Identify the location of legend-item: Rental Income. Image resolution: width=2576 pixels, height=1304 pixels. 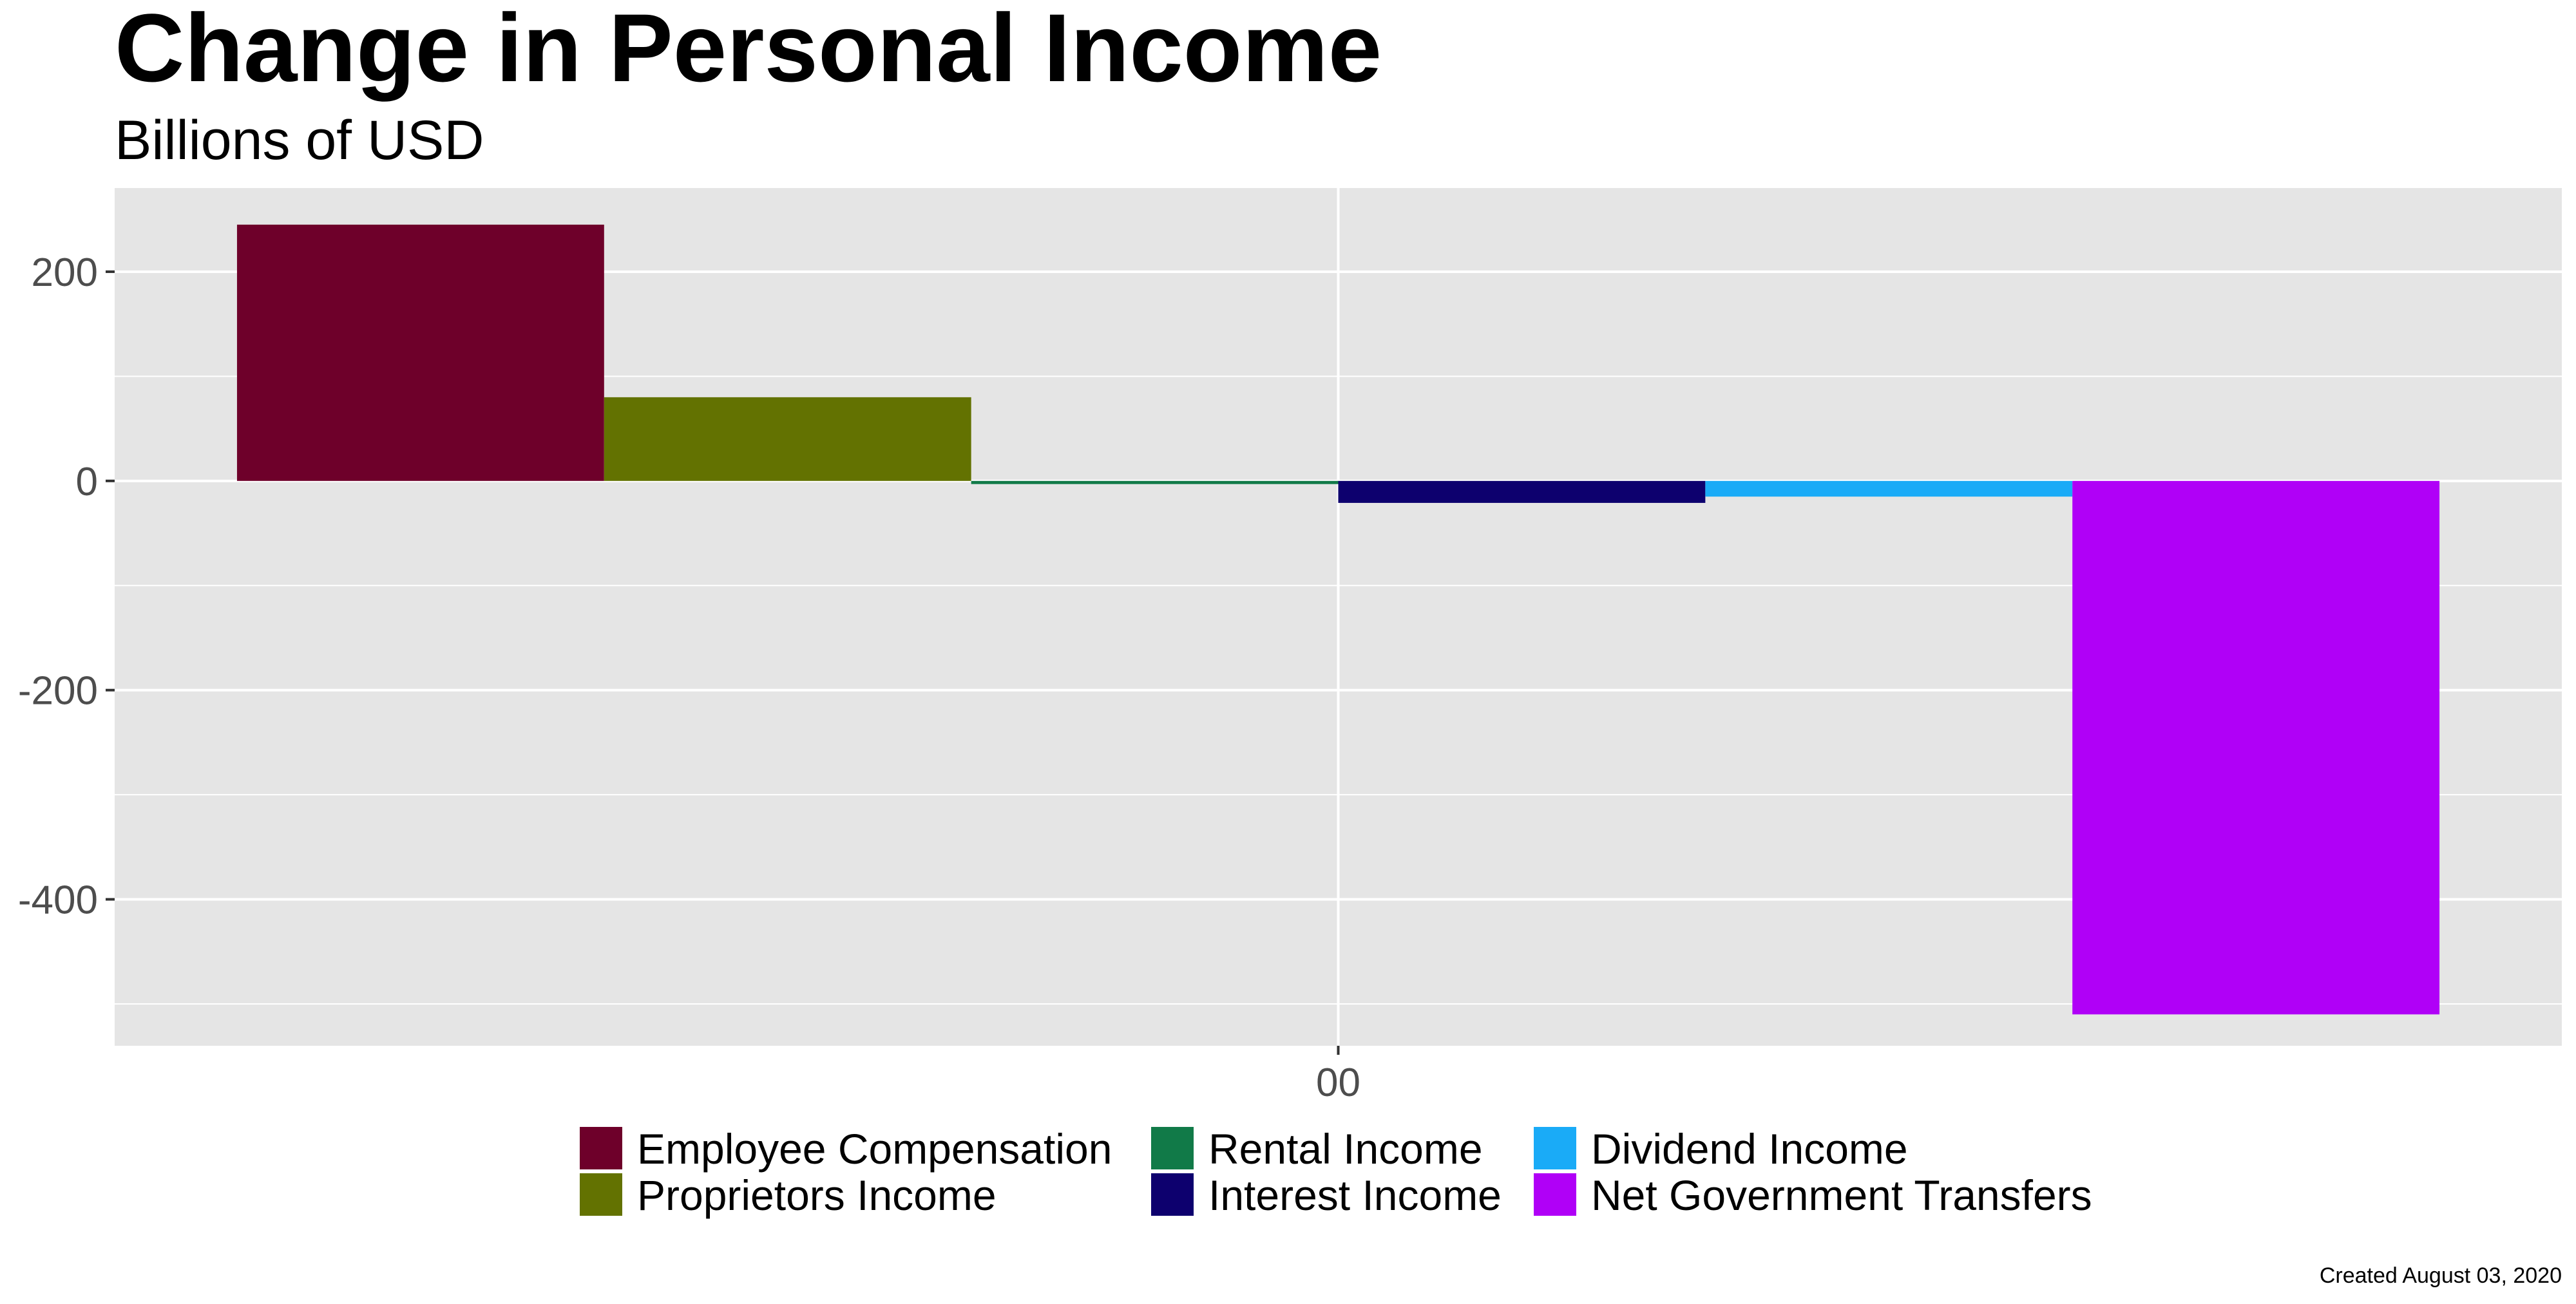
(1317, 1149).